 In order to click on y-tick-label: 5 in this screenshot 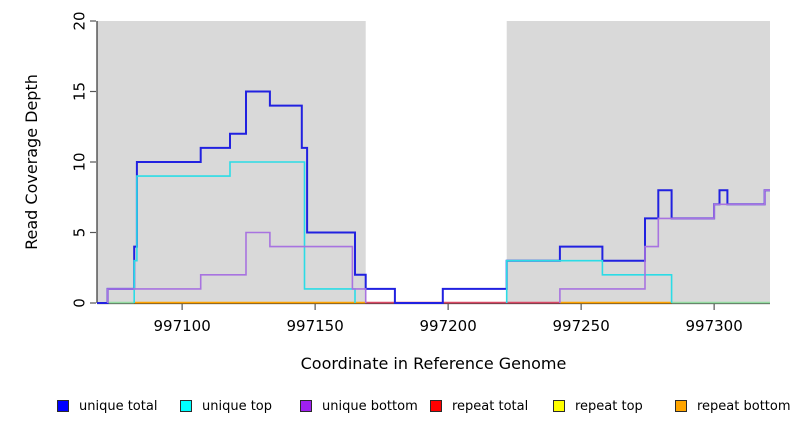, I will do `click(79, 233)`.